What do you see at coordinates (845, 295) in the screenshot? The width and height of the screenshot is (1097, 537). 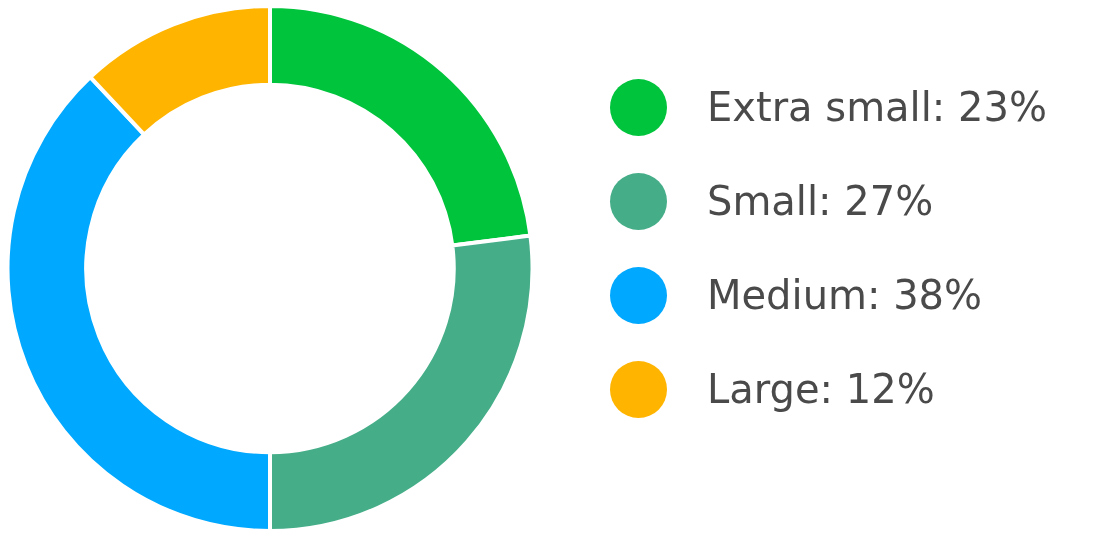 I see `legend-label: Medium: 38%` at bounding box center [845, 295].